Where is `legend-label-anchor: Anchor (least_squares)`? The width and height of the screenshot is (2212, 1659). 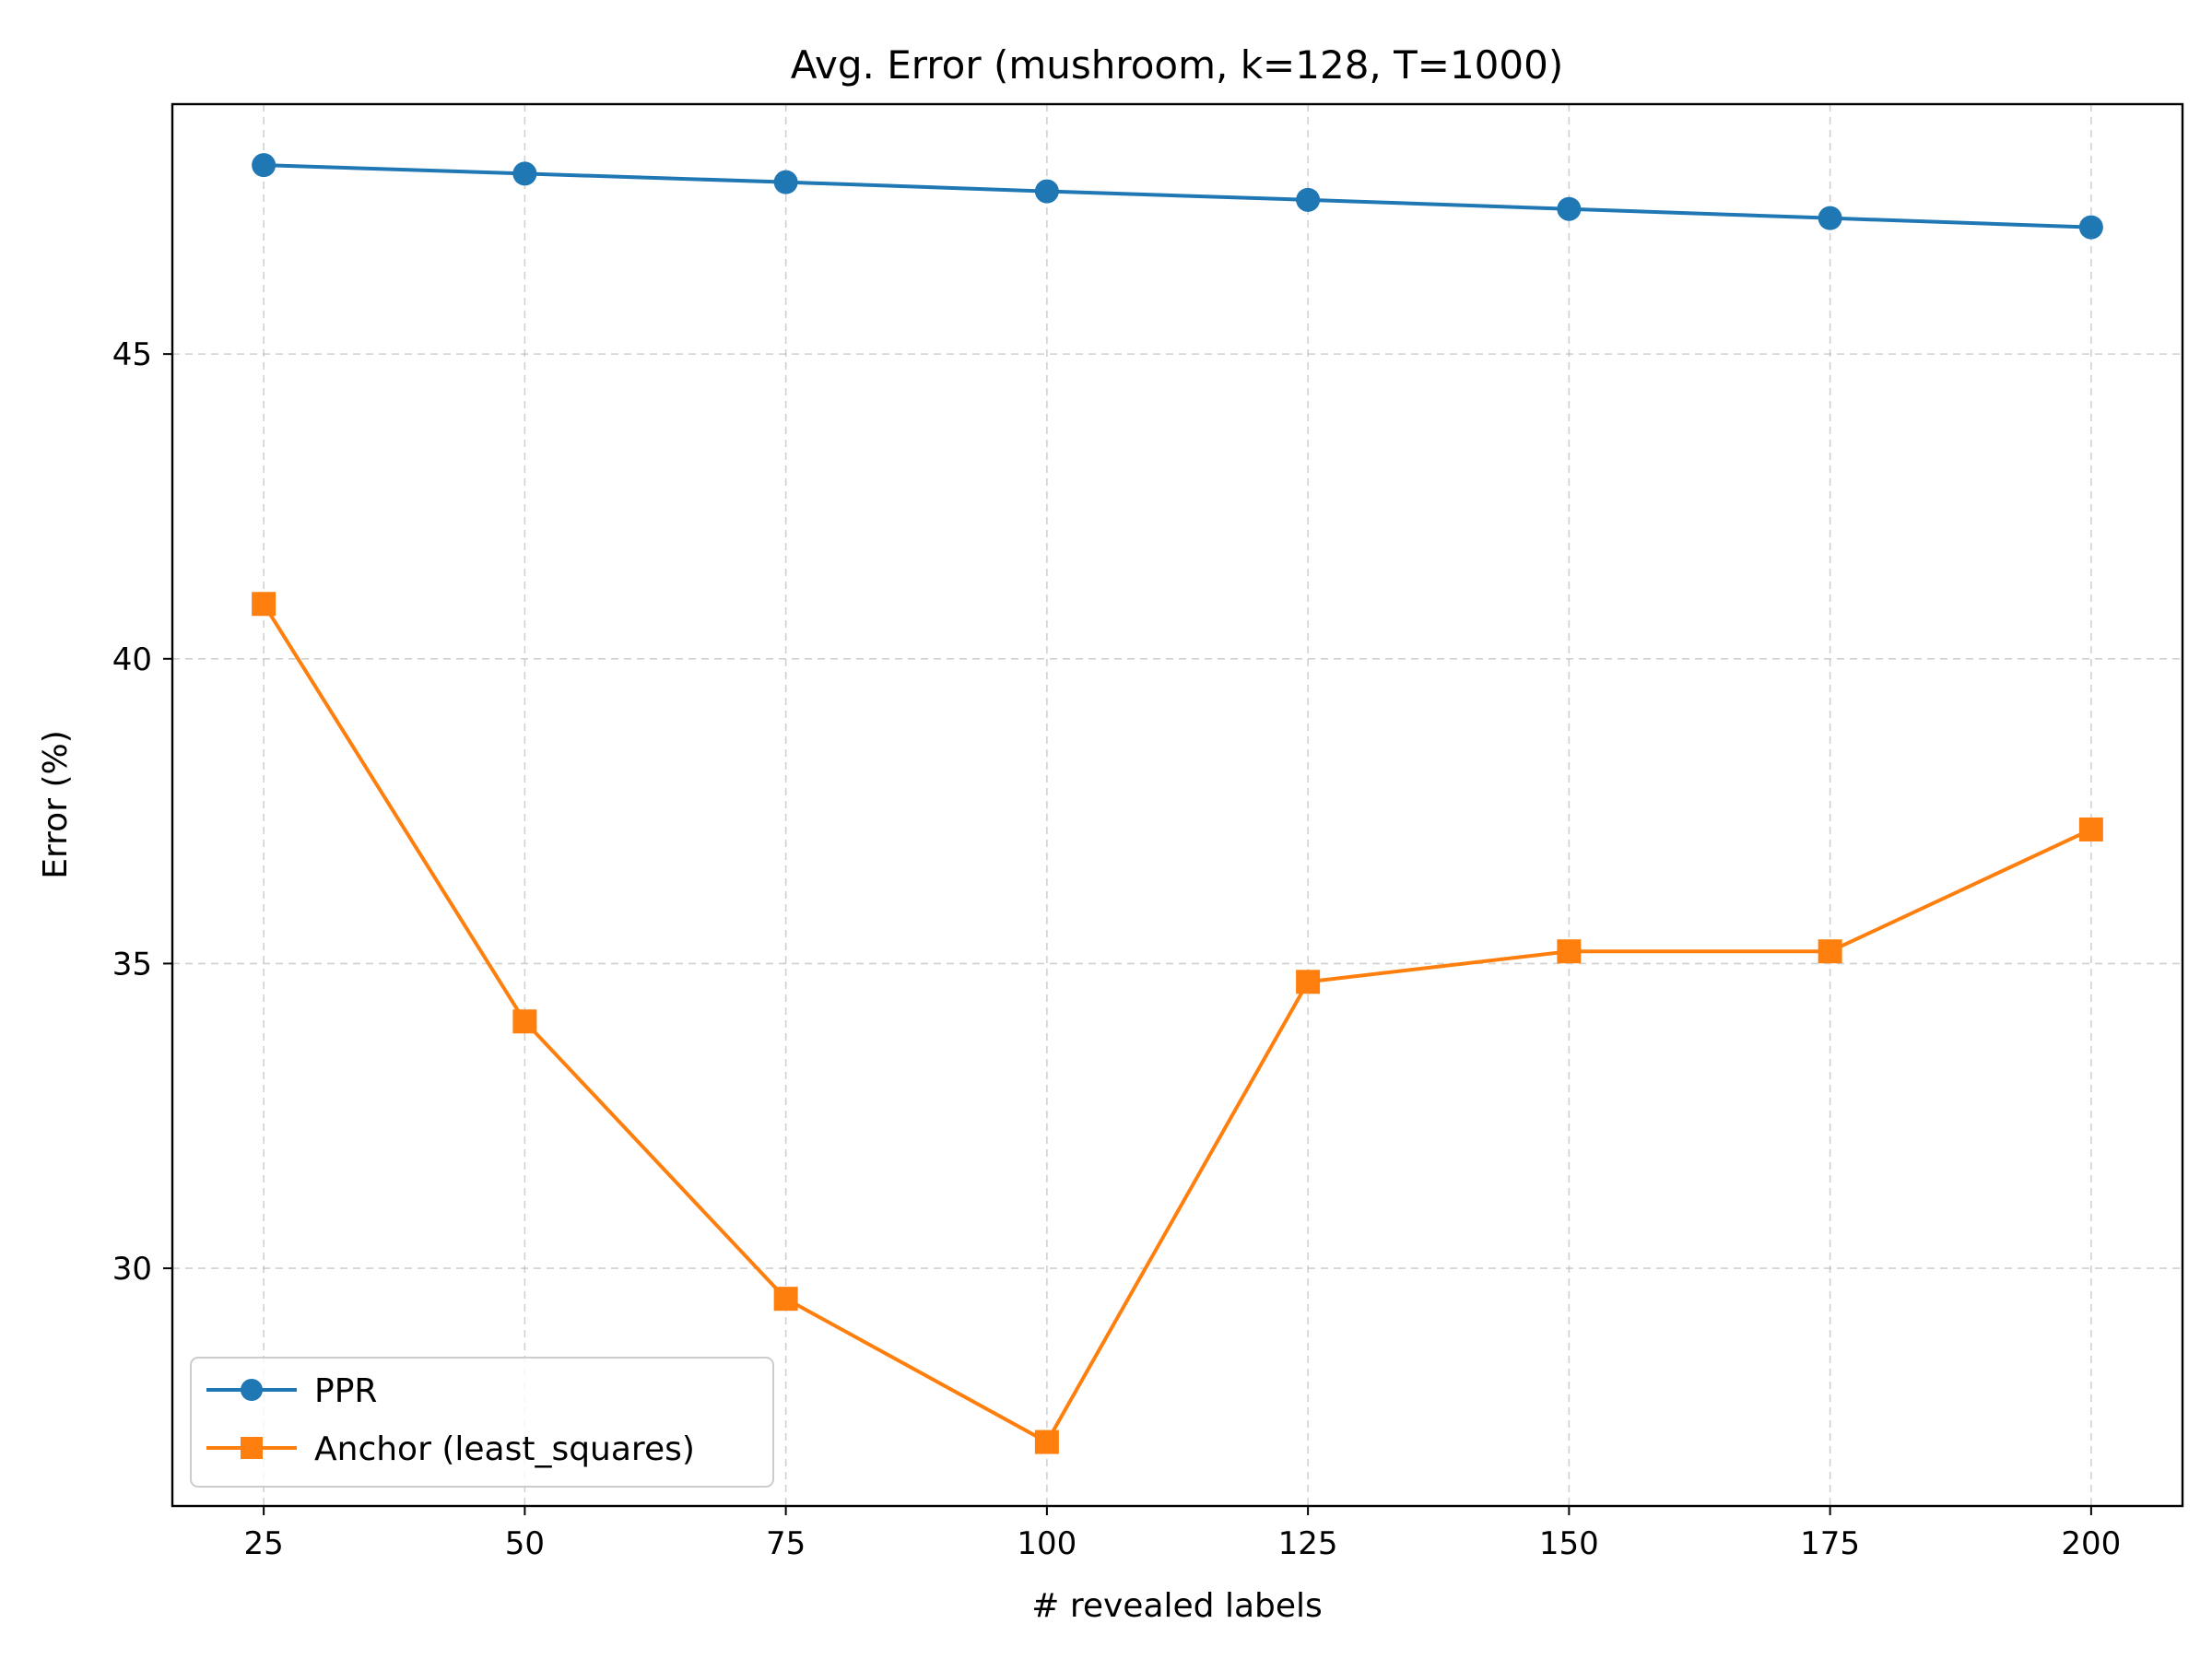
legend-label-anchor: Anchor (least_squares) is located at coordinates (504, 1449).